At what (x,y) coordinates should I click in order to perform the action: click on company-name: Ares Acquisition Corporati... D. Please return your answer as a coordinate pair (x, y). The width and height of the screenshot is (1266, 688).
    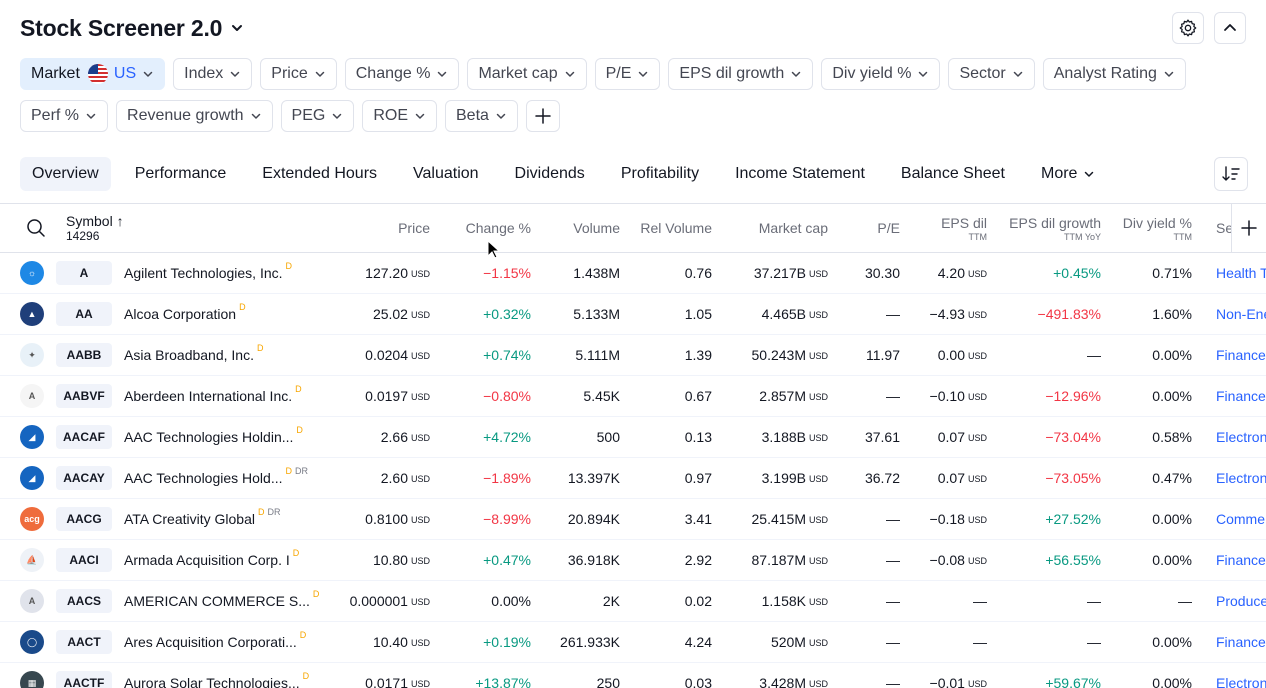
    Looking at the image, I should click on (215, 642).